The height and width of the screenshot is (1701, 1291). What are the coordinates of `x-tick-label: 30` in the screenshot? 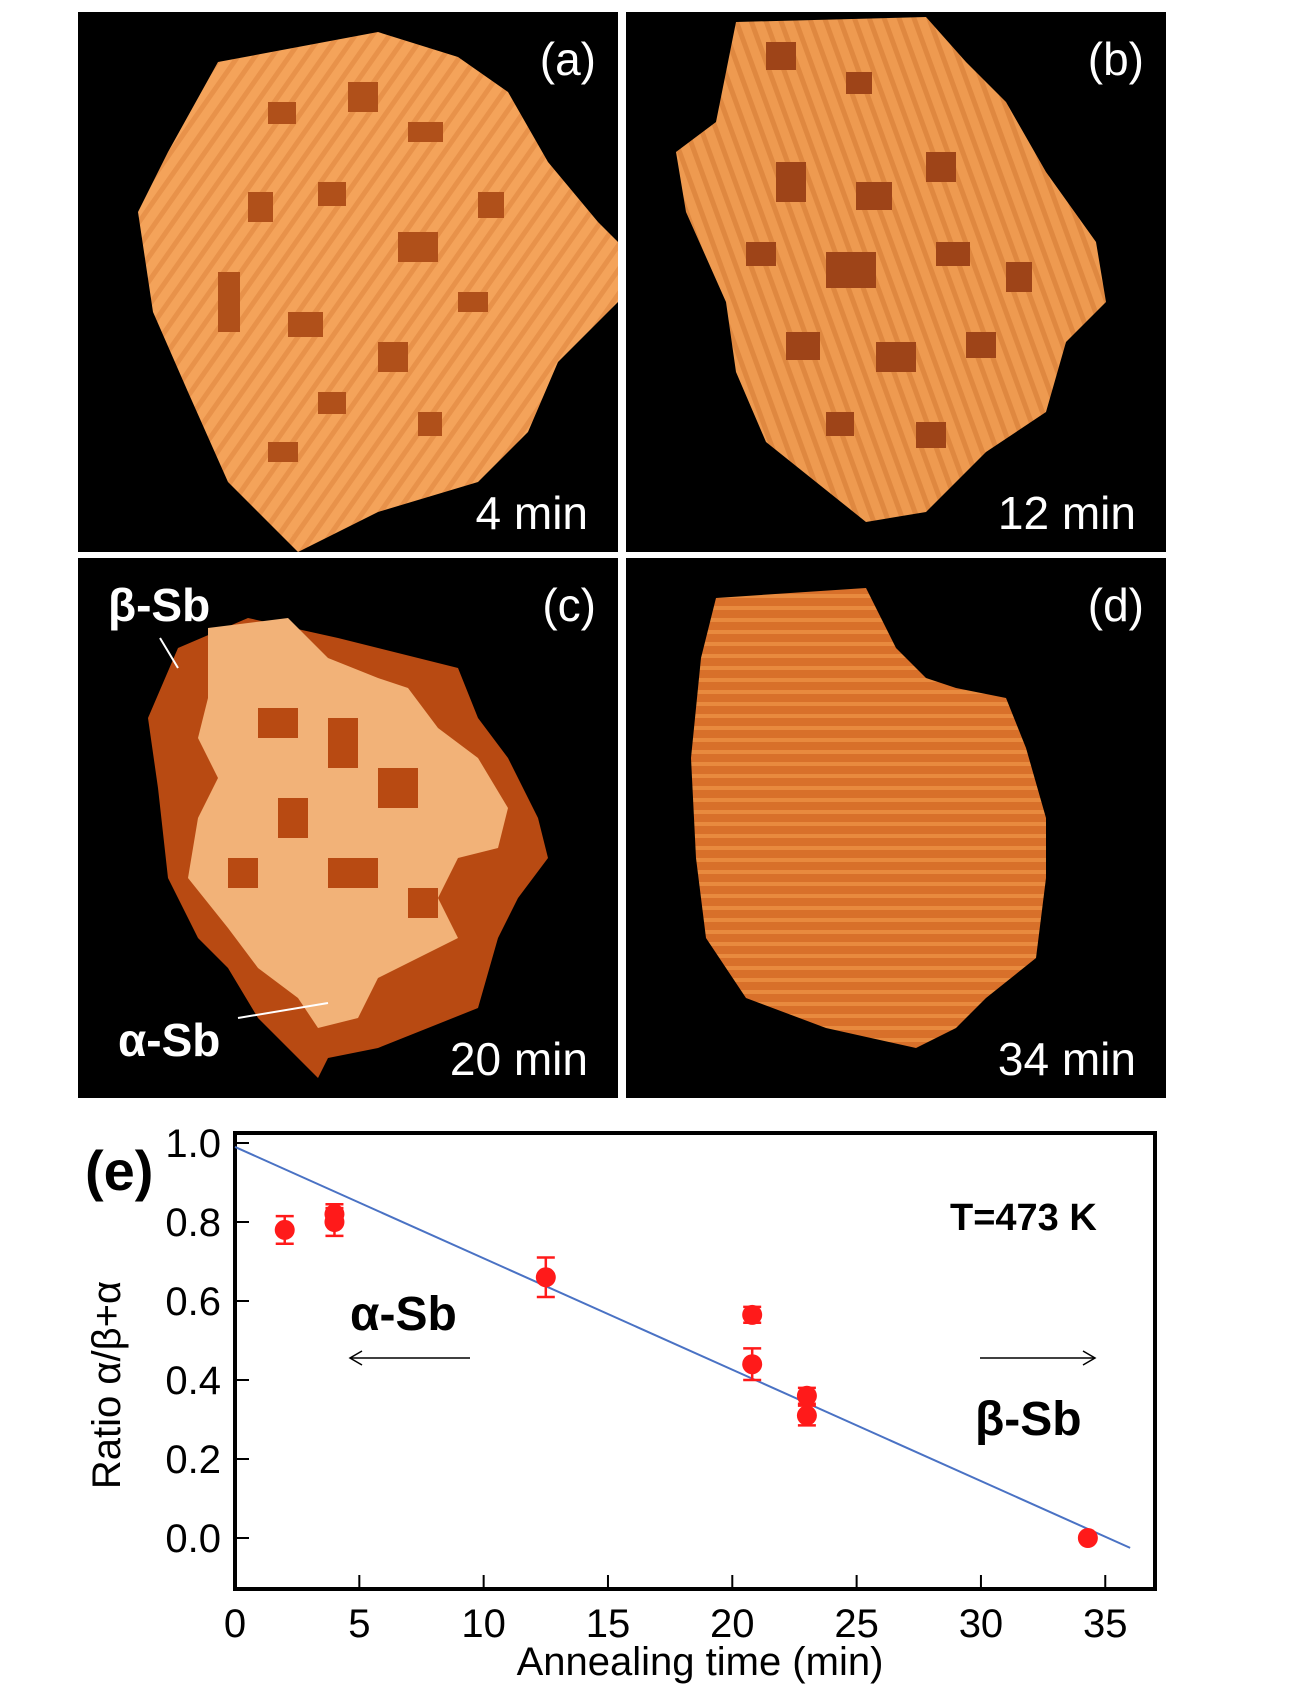 It's located at (981, 1624).